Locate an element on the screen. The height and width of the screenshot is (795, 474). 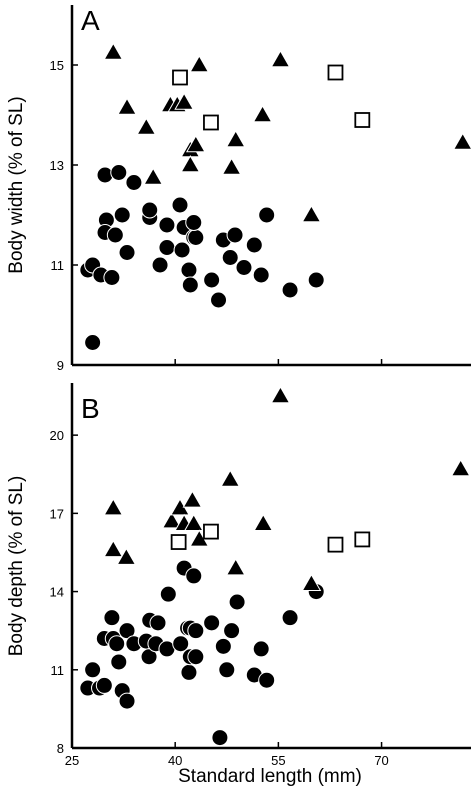
panel-a-y-tick-label: 9 is located at coordinates (60, 365).